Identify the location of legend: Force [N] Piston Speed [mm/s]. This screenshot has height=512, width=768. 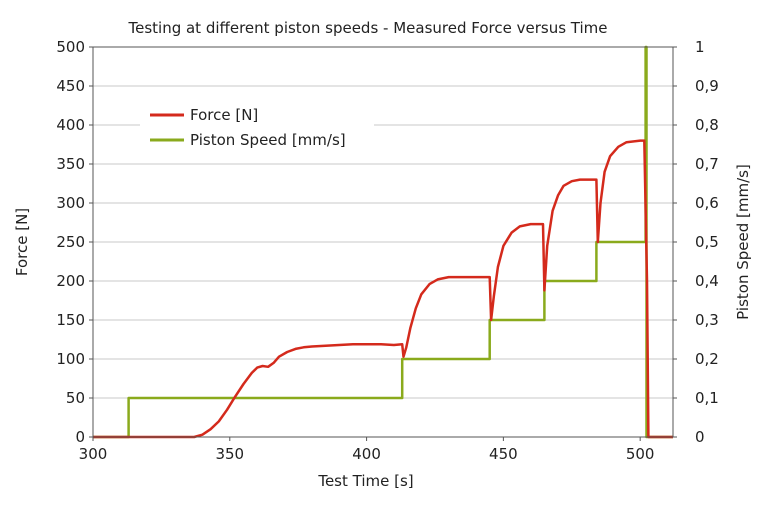
(257, 128).